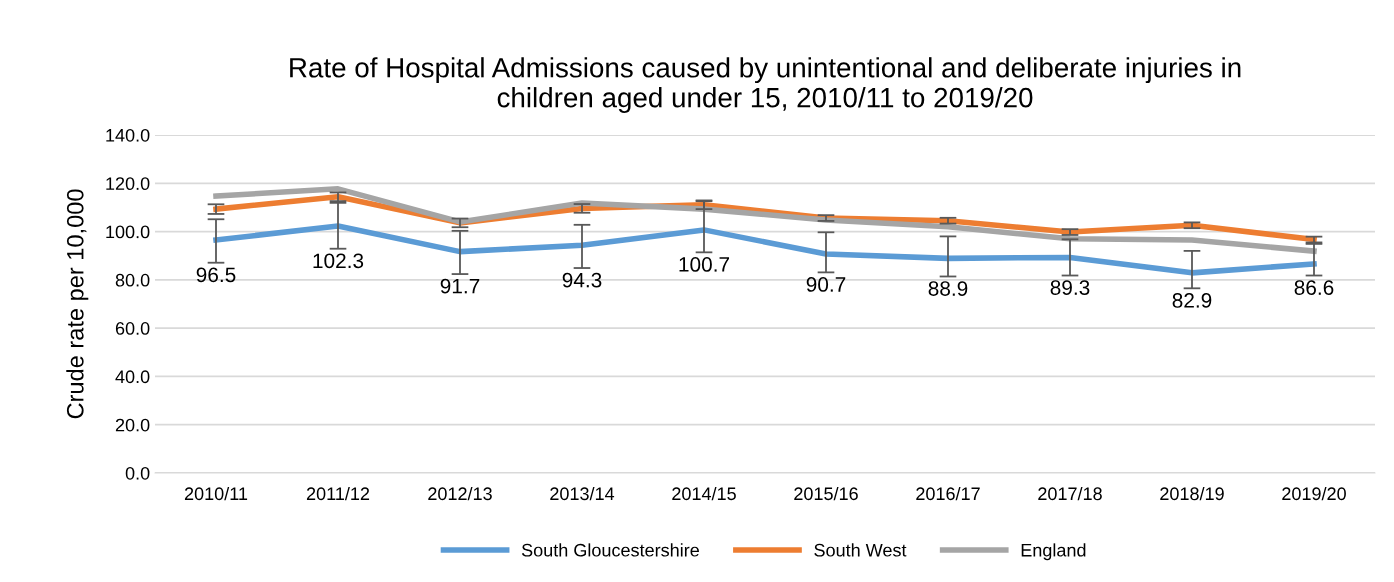 The image size is (1394, 582). Describe the element at coordinates (1192, 300) in the screenshot. I see `data-label: 82.9` at that location.